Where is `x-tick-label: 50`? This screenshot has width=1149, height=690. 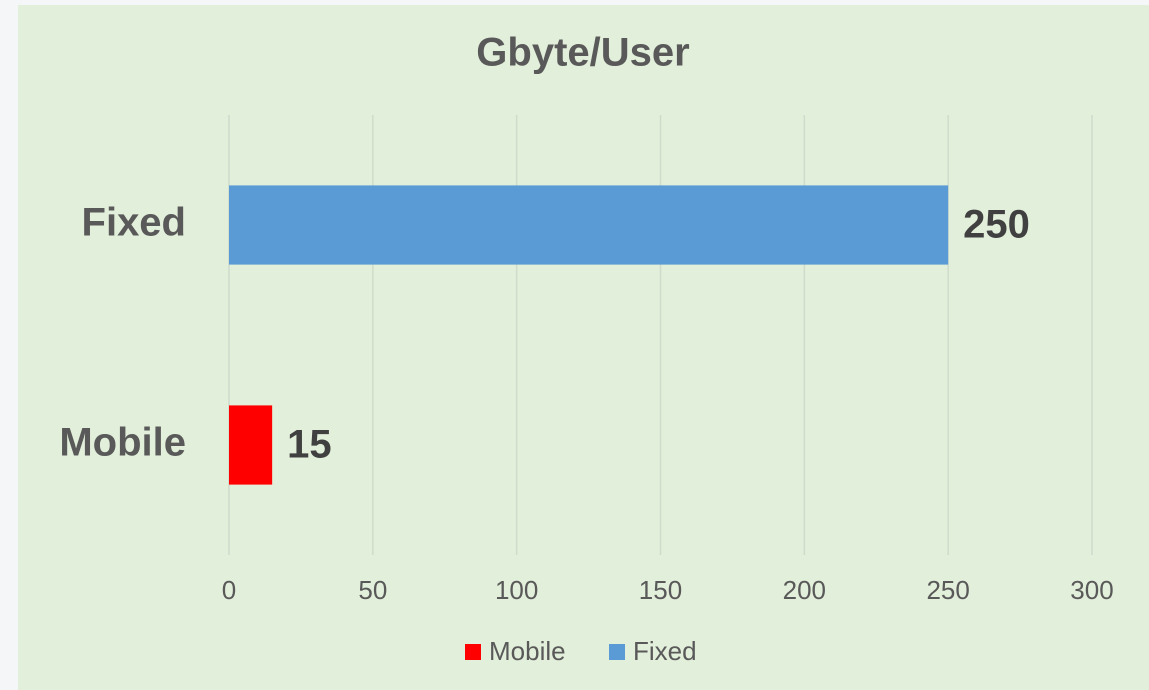 x-tick-label: 50 is located at coordinates (372, 590).